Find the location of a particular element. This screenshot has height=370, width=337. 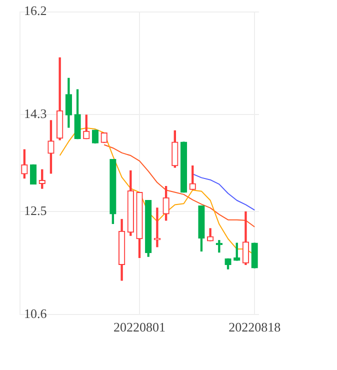

x-tick-label: 20220818 is located at coordinates (254, 327).